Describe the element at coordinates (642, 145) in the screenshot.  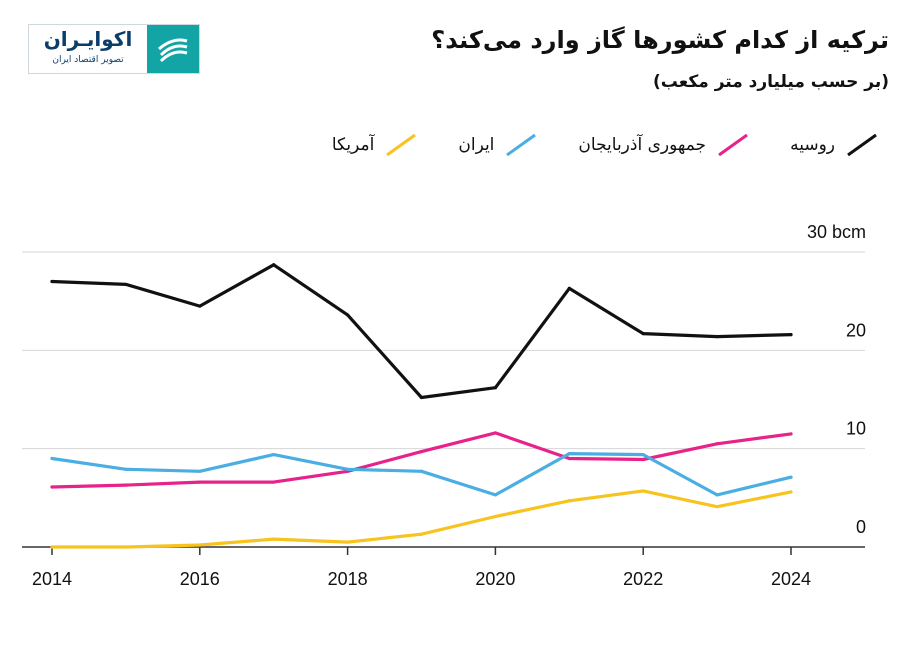
I see `legend-label-azerbaijan: جمهوری آذربایجان` at that location.